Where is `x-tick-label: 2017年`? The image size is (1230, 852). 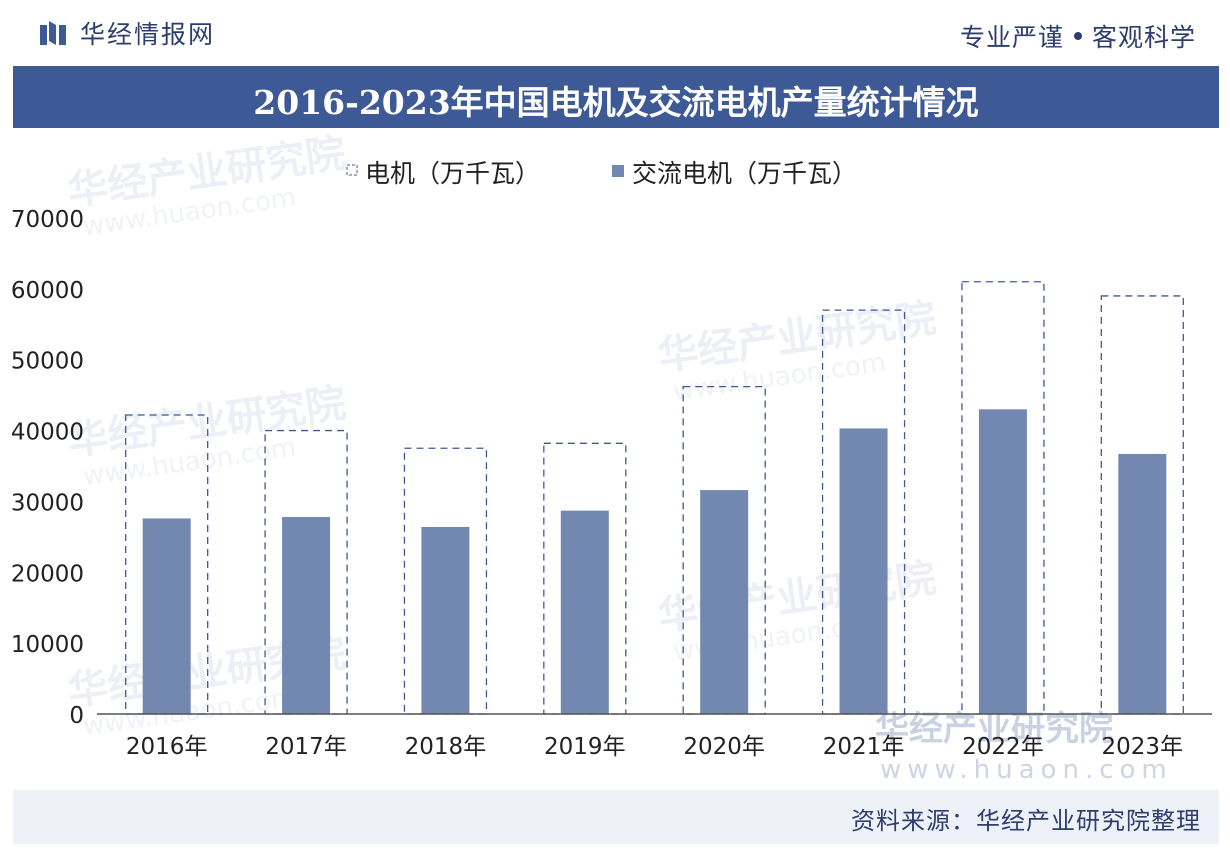
x-tick-label: 2017年 is located at coordinates (306, 747).